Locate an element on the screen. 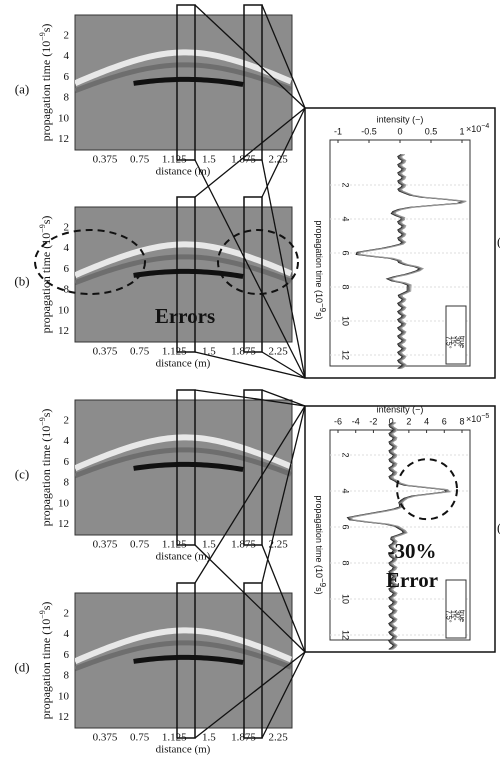 Image resolution: width=500 pixels, height=777 pixels. error-word-note: Error is located at coordinates (412, 580).